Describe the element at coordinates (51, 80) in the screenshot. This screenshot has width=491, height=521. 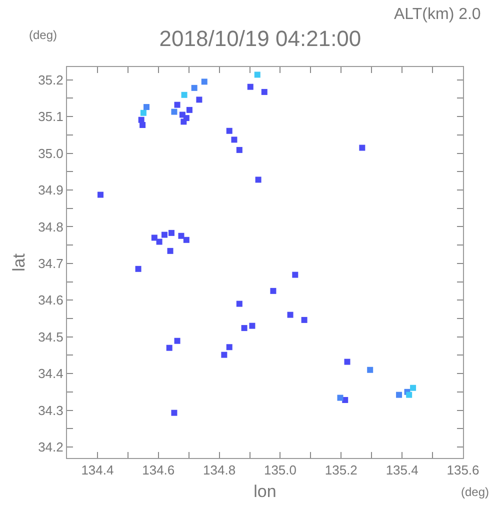
I see `y-tick-label: 35.2` at that location.